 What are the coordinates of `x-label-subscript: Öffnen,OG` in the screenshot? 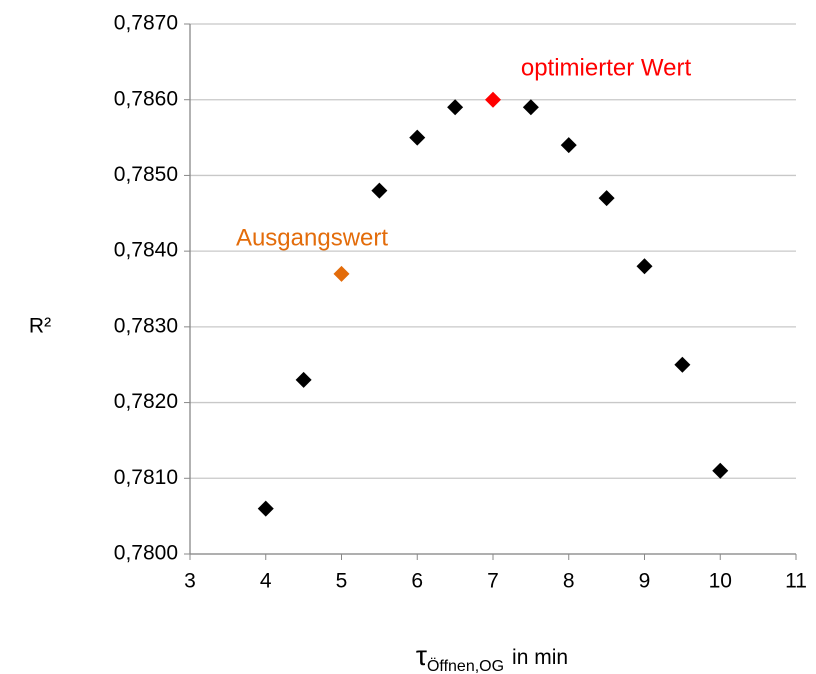 It's located at (465, 665).